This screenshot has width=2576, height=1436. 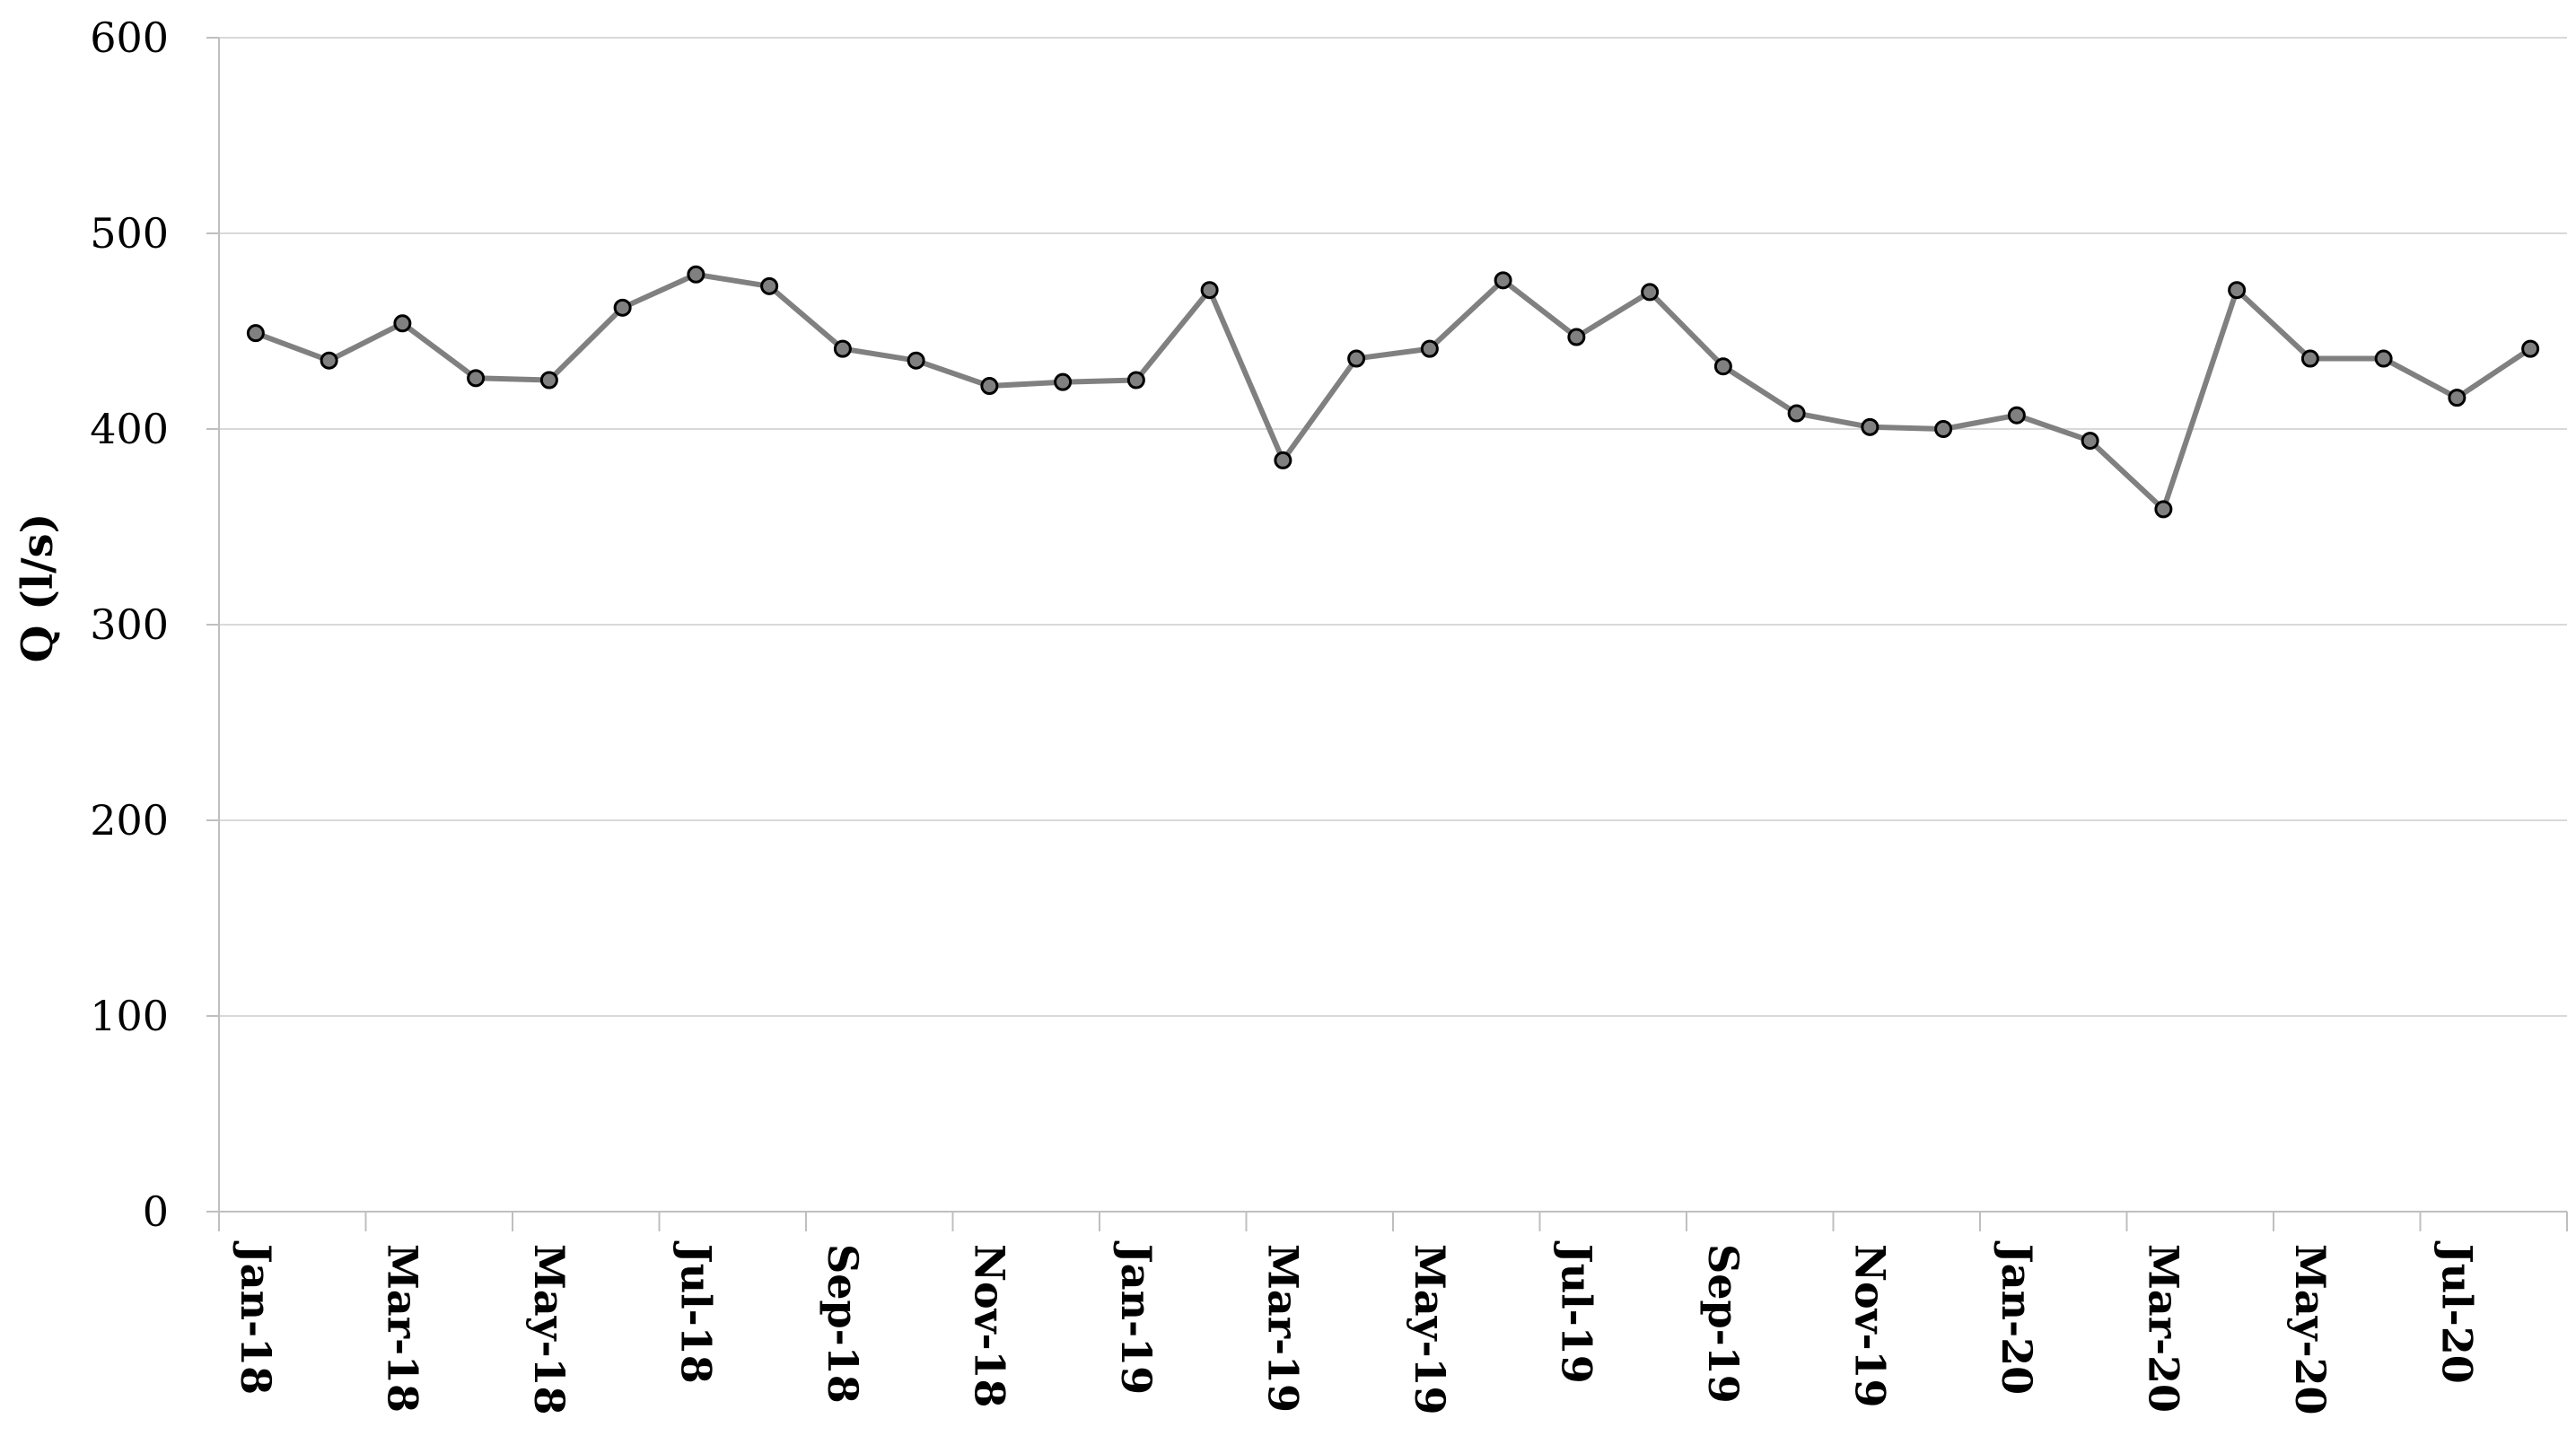 What do you see at coordinates (38, 588) in the screenshot?
I see `y-axis-title: Q (l/s)` at bounding box center [38, 588].